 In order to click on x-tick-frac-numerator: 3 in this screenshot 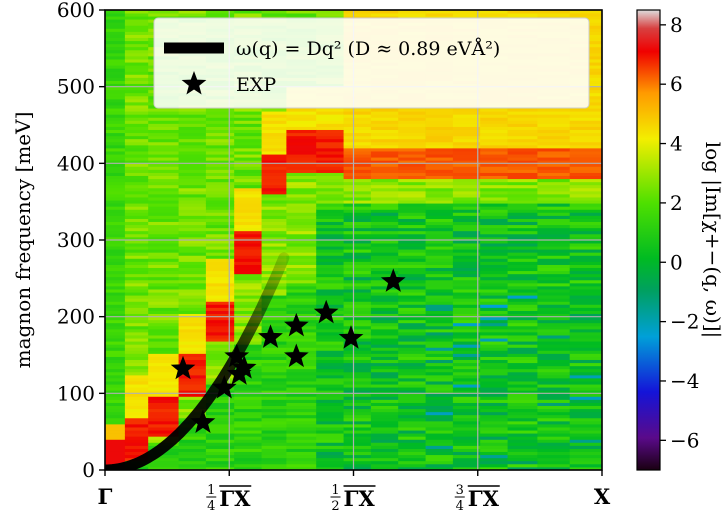, I will do `click(460, 490)`.